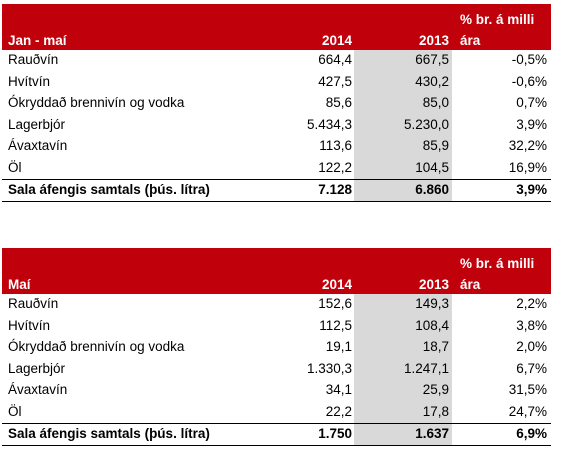  Describe the element at coordinates (531, 368) in the screenshot. I see `value-pct-change: 6,7%` at that location.